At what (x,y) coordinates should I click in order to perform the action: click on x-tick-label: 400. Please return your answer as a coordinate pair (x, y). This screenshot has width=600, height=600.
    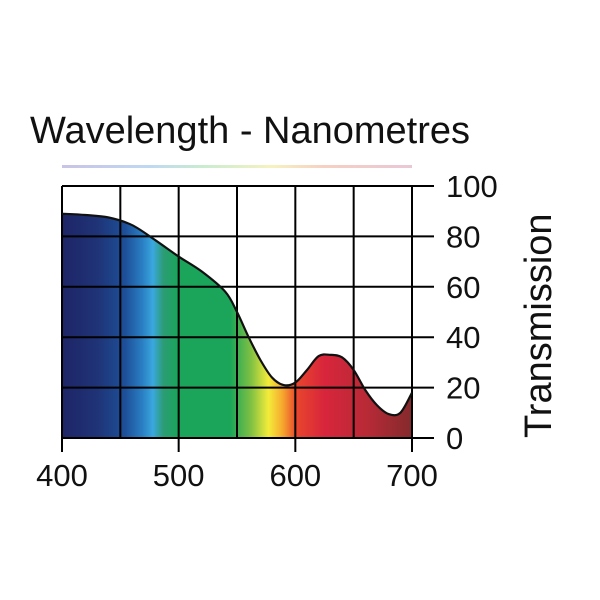
    Looking at the image, I should click on (62, 475).